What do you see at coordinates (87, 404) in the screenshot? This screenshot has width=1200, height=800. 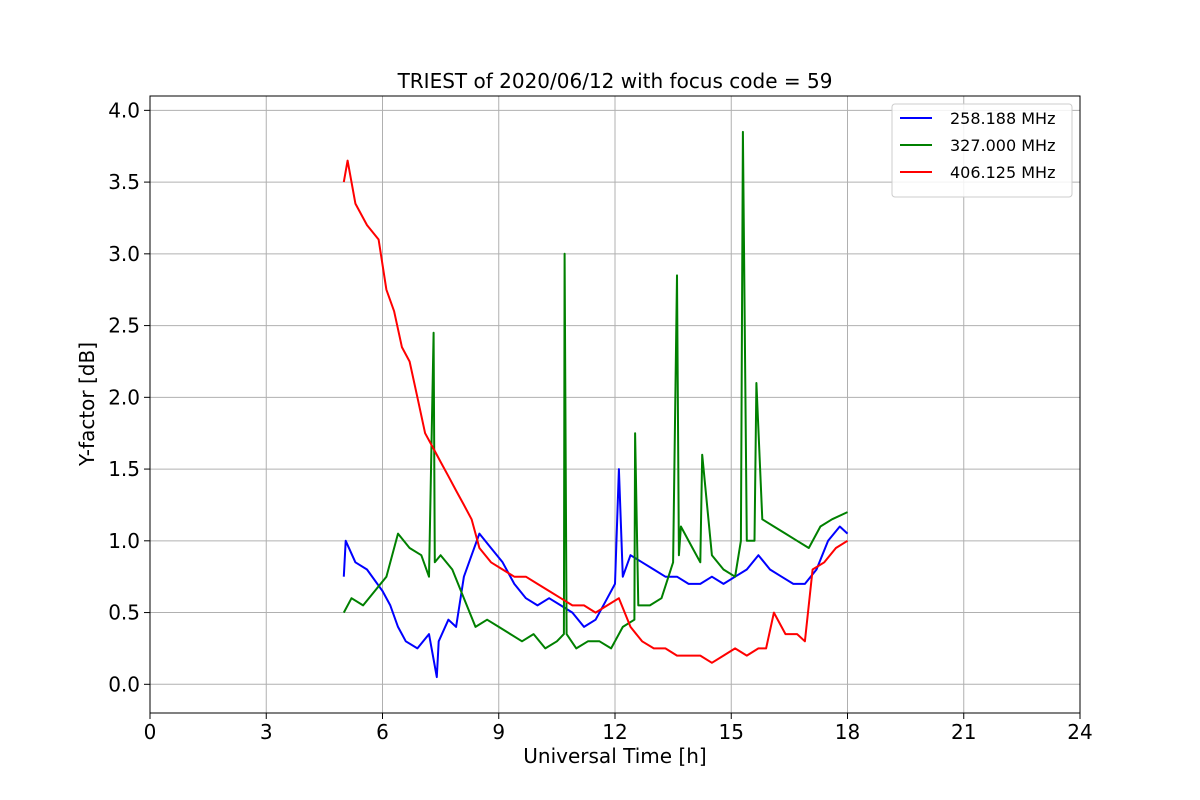 I see `y-axis-label: Y-factor [dB]` at bounding box center [87, 404].